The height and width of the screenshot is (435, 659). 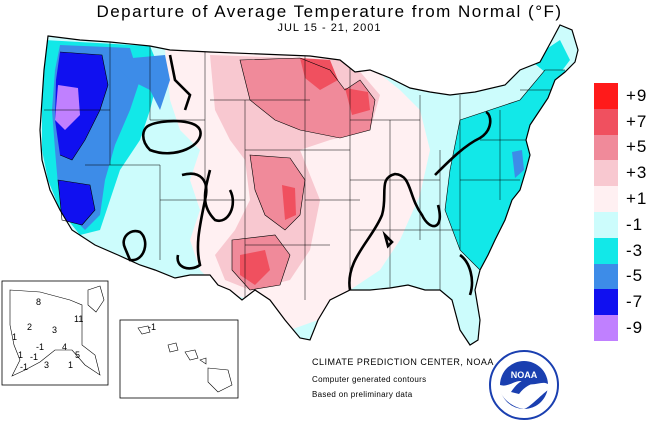 What do you see at coordinates (39, 302) in the screenshot?
I see `alaska-label: 8` at bounding box center [39, 302].